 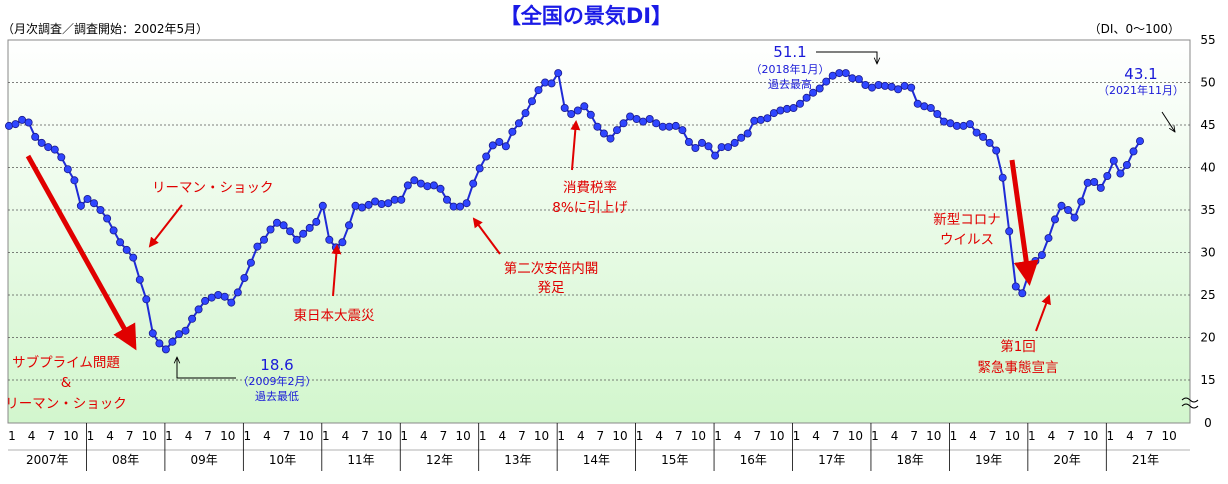 What do you see at coordinates (586, 16) in the screenshot?
I see `chart-title: 【全国の景気DI】` at bounding box center [586, 16].